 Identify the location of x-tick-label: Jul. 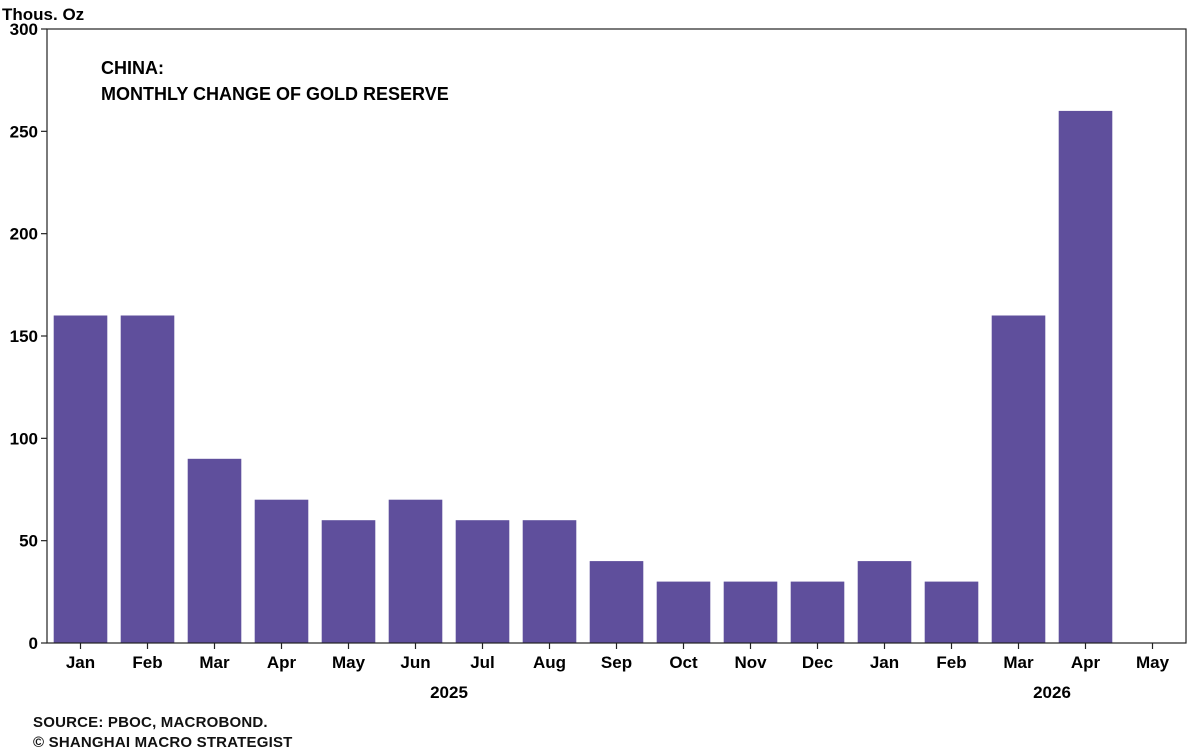
(482, 662).